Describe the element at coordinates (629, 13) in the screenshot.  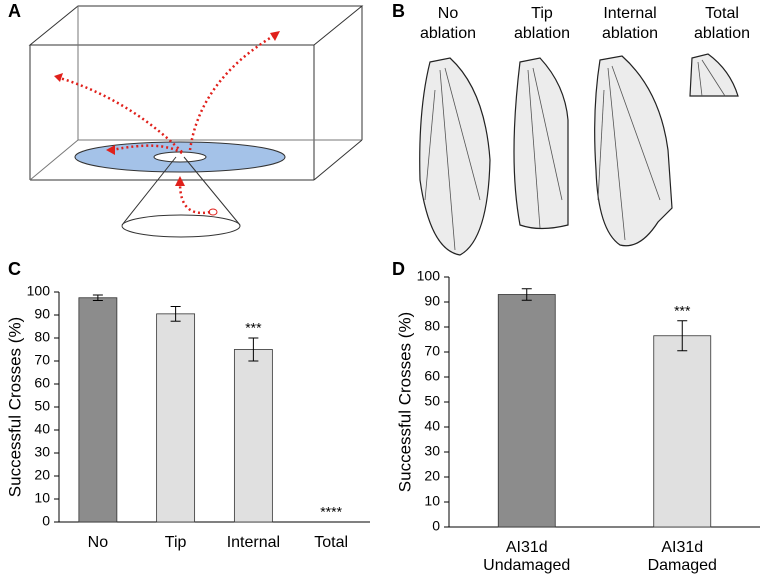
I see `wing-label: Internal` at that location.